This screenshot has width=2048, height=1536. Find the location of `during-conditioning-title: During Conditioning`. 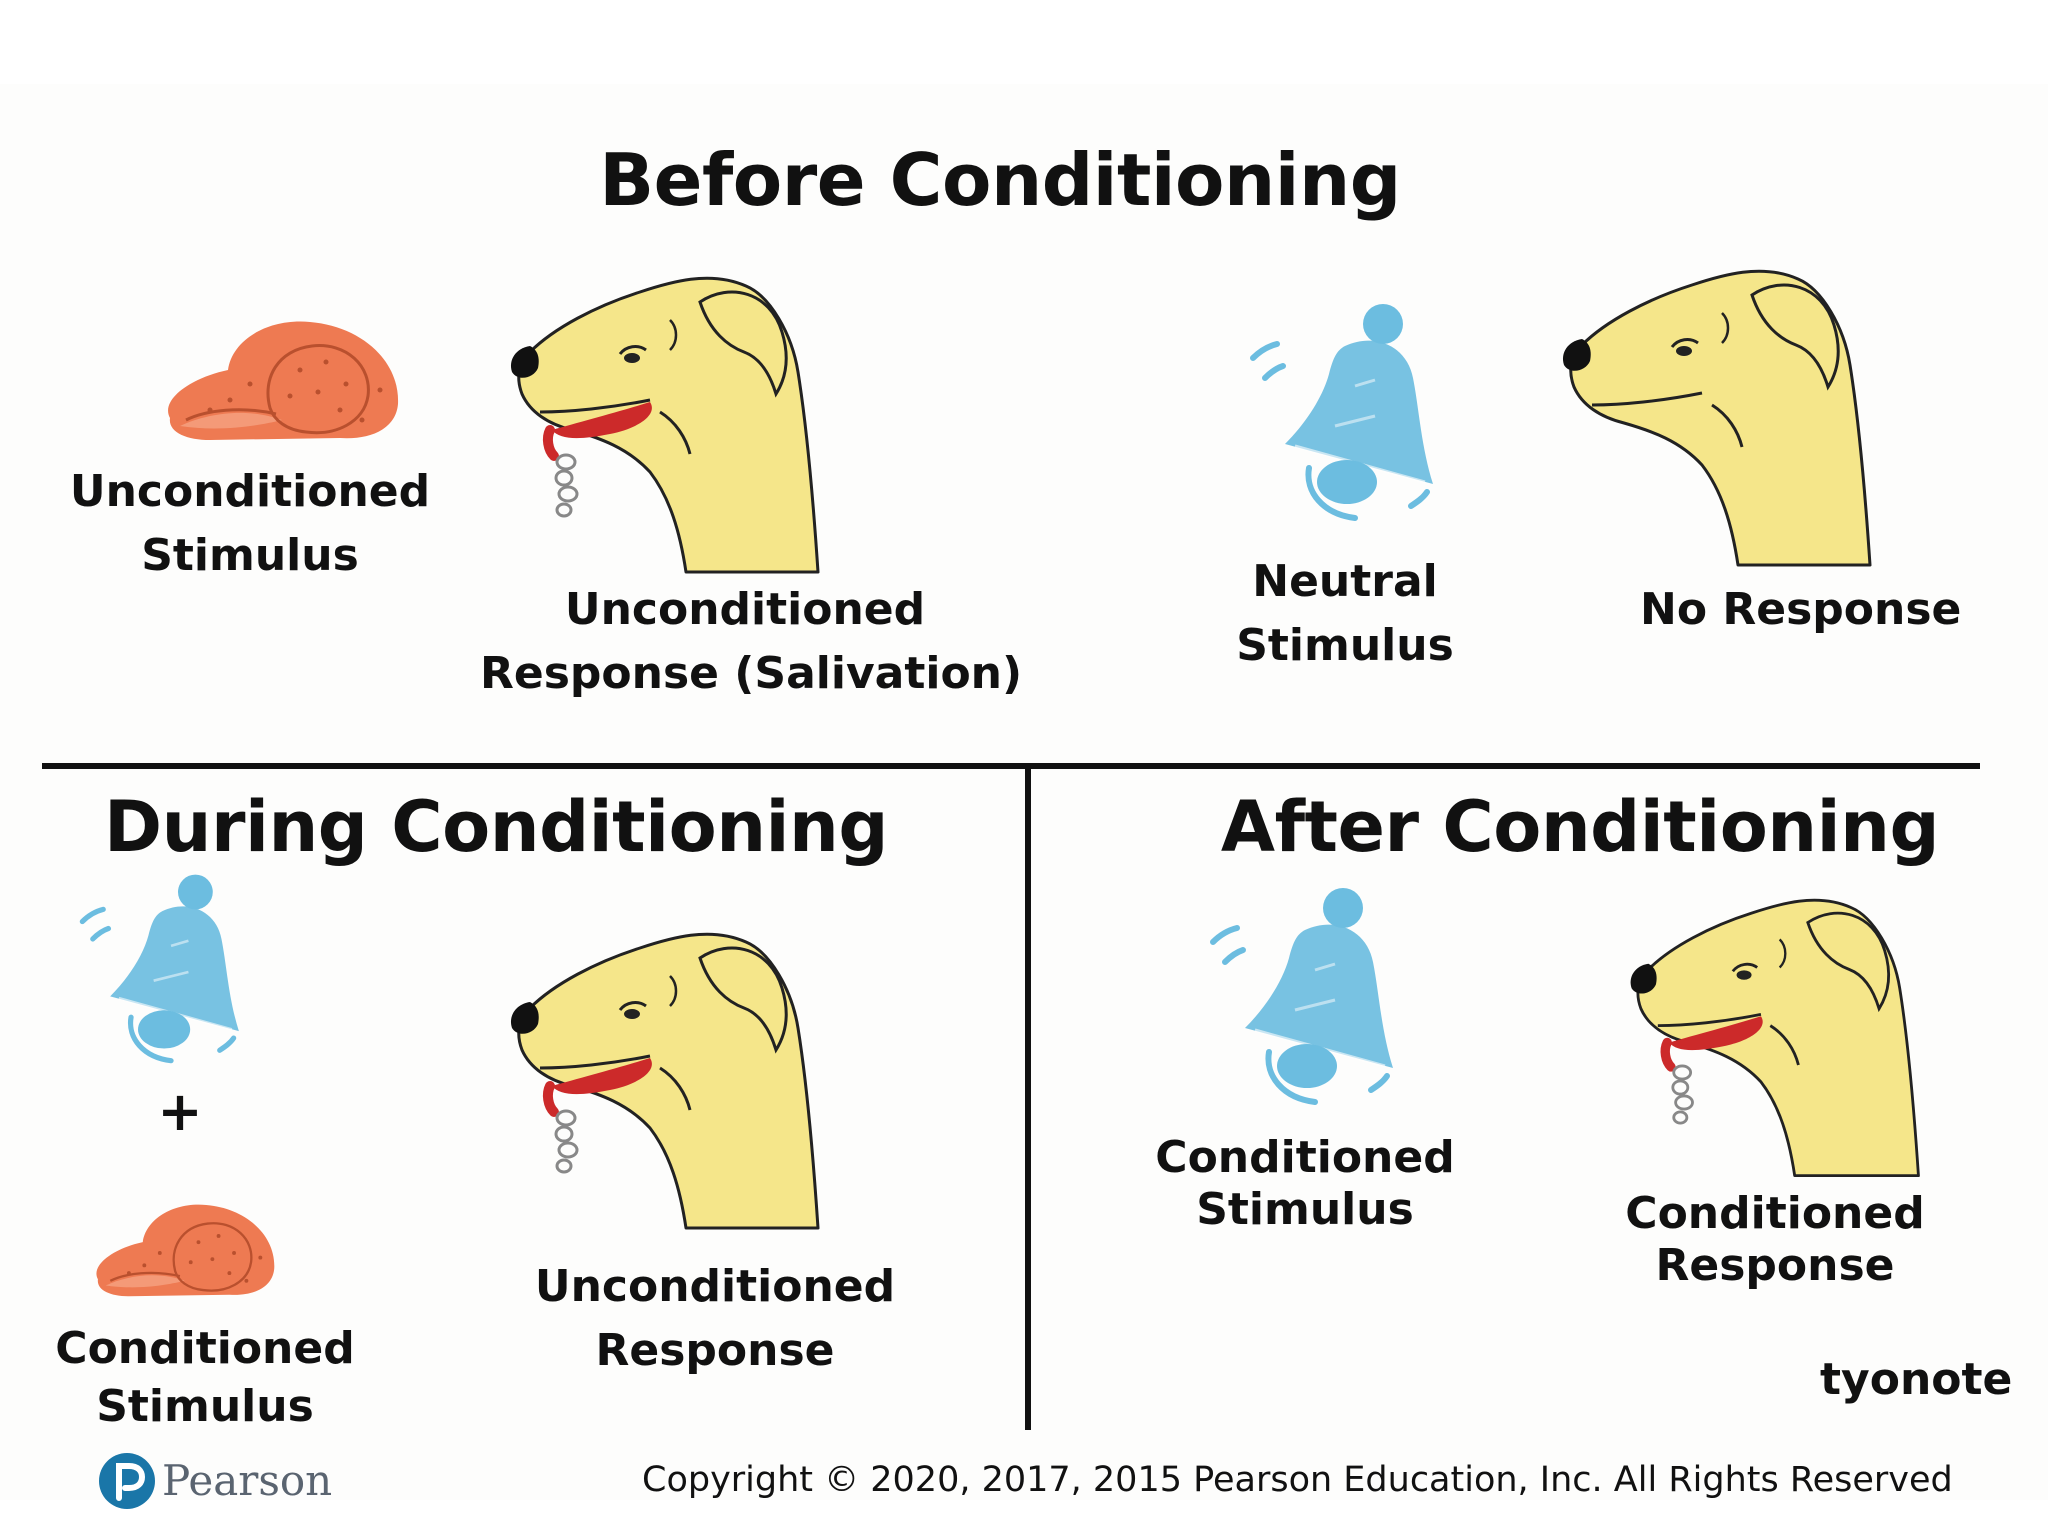

during-conditioning-title: During Conditioning is located at coordinates (496, 827).